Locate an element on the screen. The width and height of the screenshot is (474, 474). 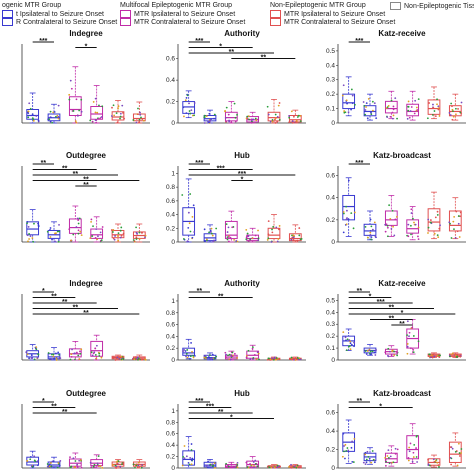
y-tick-label: 1 is located at coordinates (173, 301).